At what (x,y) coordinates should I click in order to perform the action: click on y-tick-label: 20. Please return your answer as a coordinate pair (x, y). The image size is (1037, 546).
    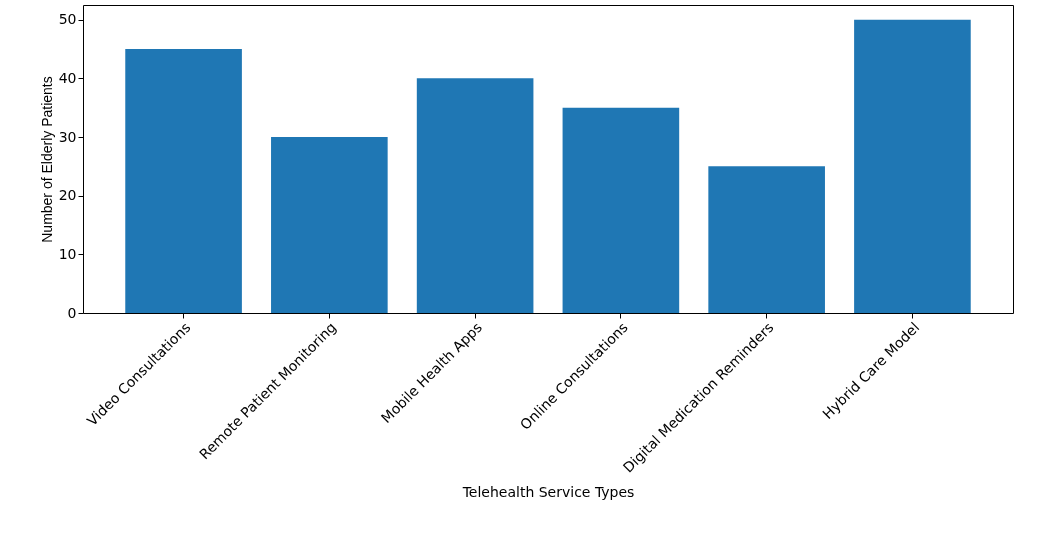
    Looking at the image, I should click on (67, 195).